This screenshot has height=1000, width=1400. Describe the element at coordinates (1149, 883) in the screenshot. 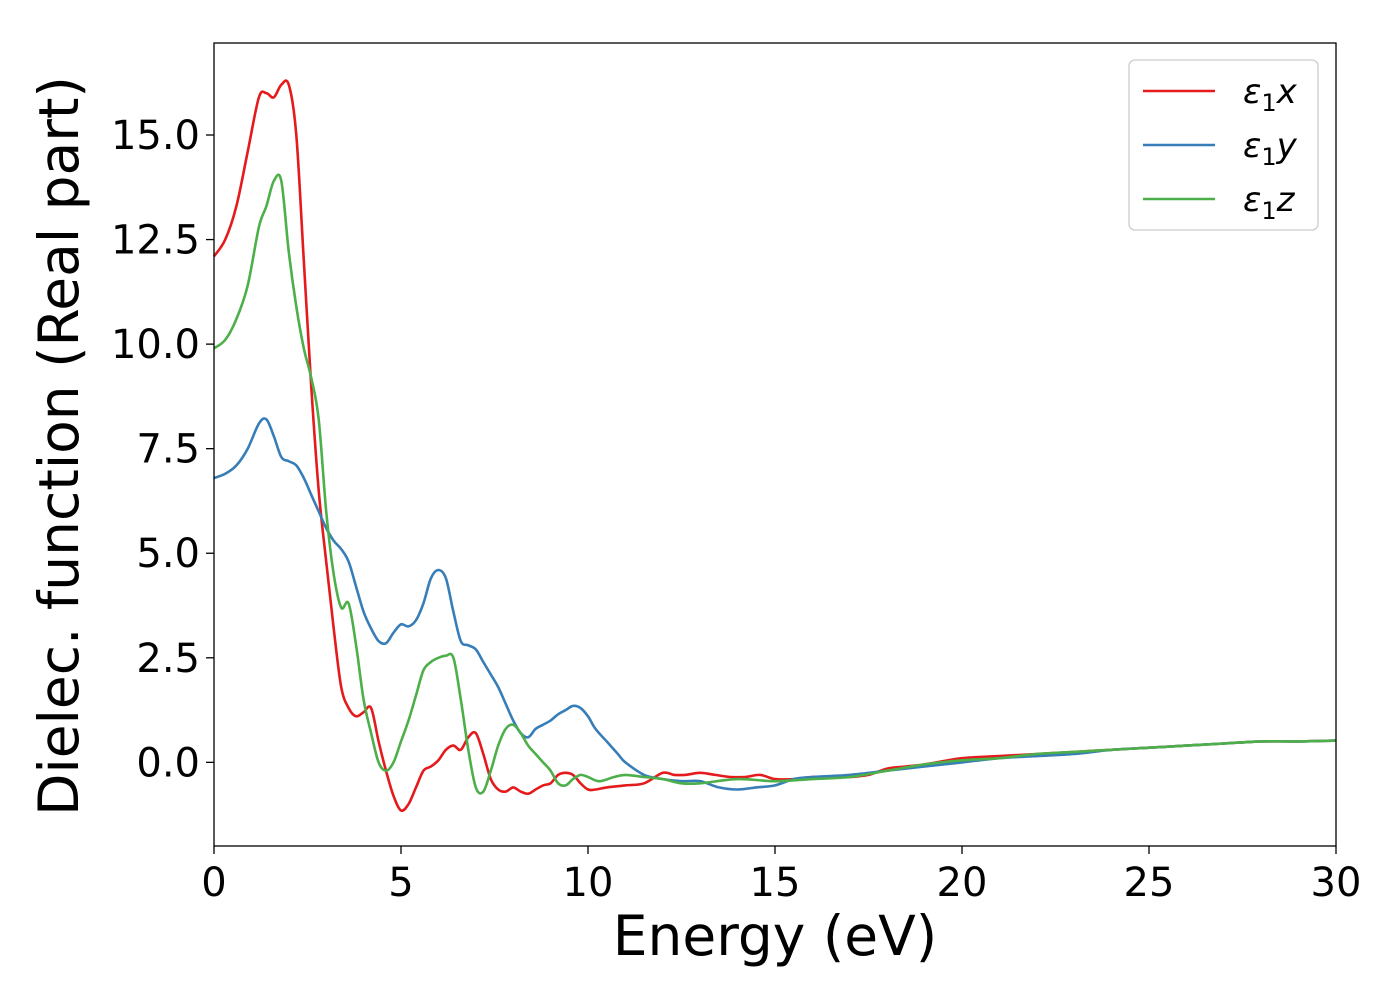

I see `x-tick-label: 25` at that location.